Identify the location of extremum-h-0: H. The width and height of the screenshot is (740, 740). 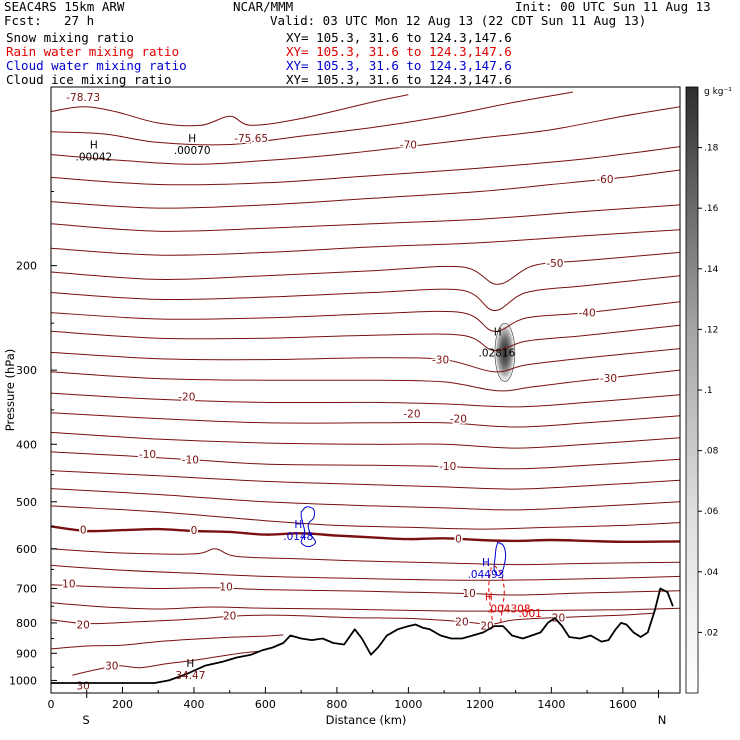
(94, 146).